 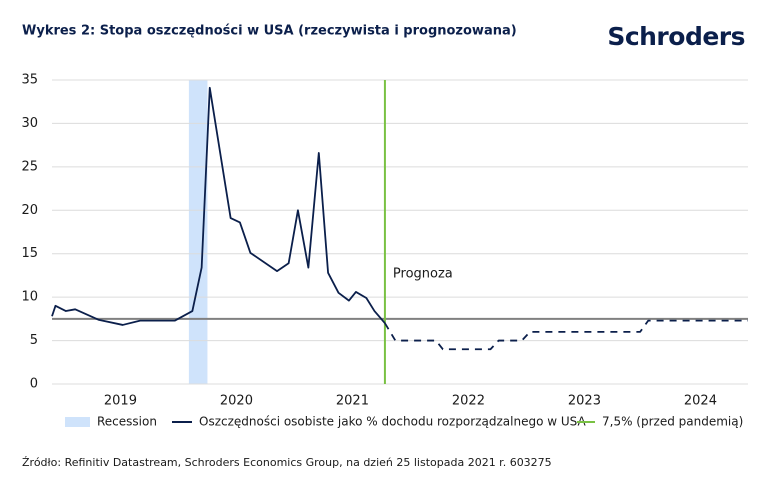 What do you see at coordinates (29, 210) in the screenshot?
I see `y-tick-label: 20` at bounding box center [29, 210].